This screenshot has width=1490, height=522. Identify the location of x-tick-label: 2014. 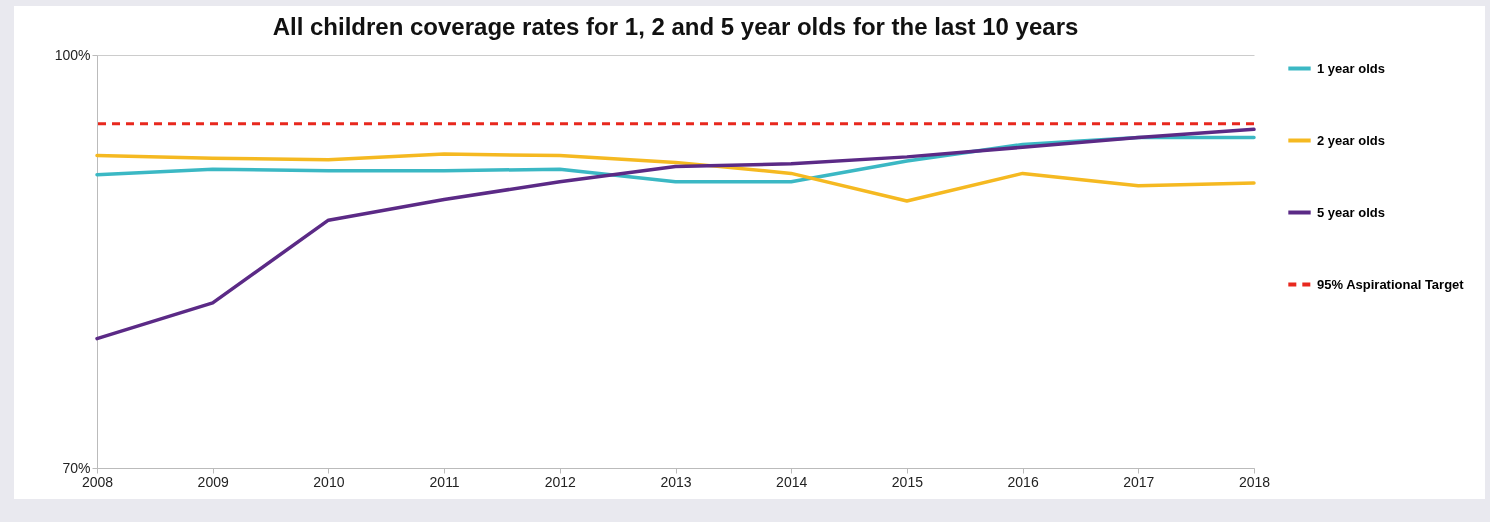
(792, 481).